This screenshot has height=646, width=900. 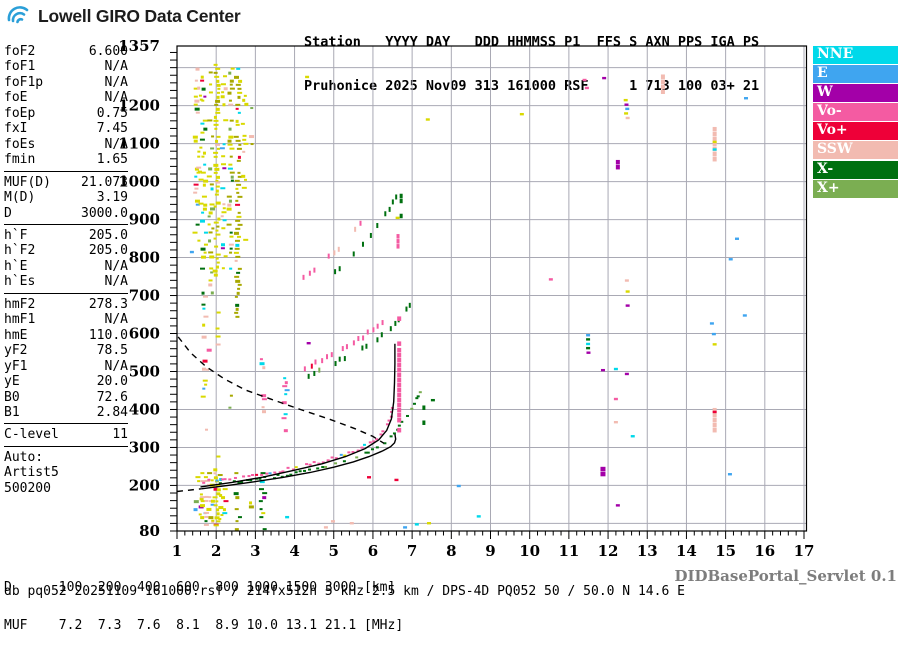 What do you see at coordinates (66, 213) in the screenshot?
I see `param-row: D 3000.0` at bounding box center [66, 213].